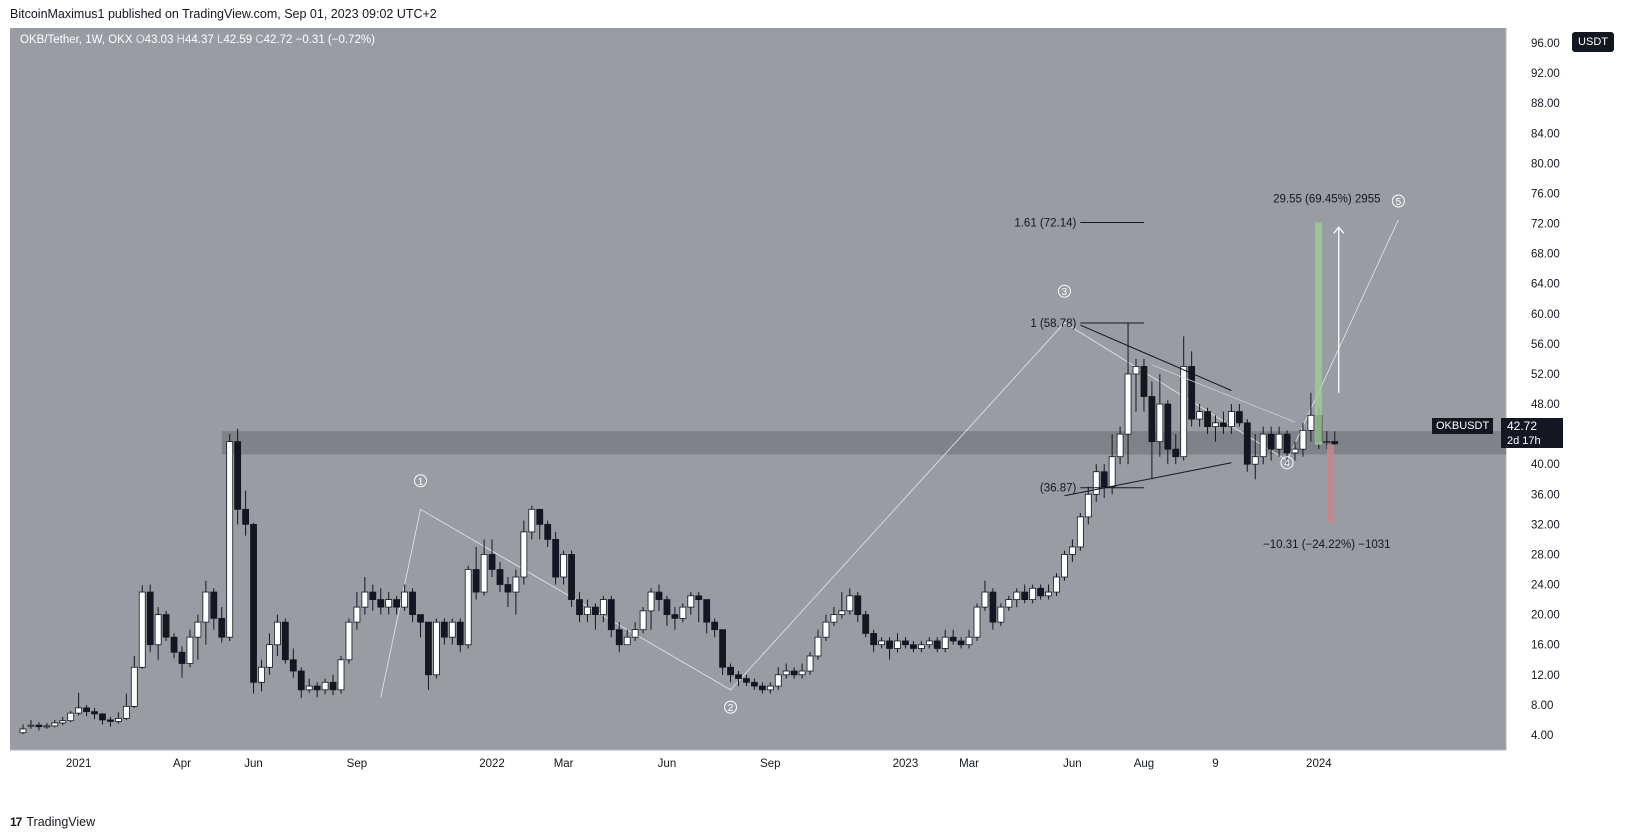 This screenshot has height=840, width=1626. What do you see at coordinates (1542, 706) in the screenshot?
I see `price-tick-label: 8.00` at bounding box center [1542, 706].